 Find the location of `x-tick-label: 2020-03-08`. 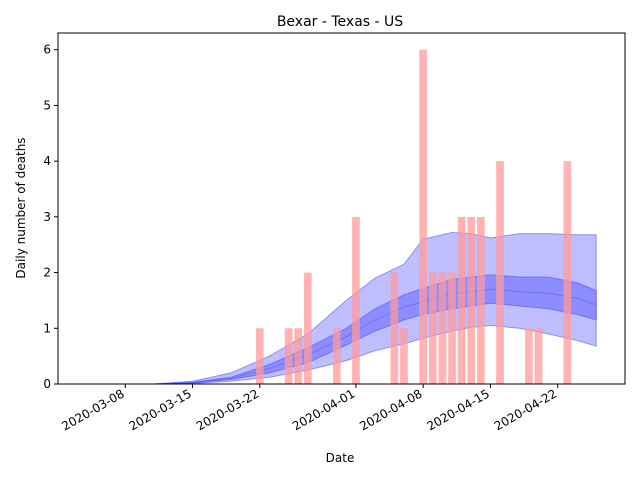

x-tick-label: 2020-03-08 is located at coordinates (92, 409).